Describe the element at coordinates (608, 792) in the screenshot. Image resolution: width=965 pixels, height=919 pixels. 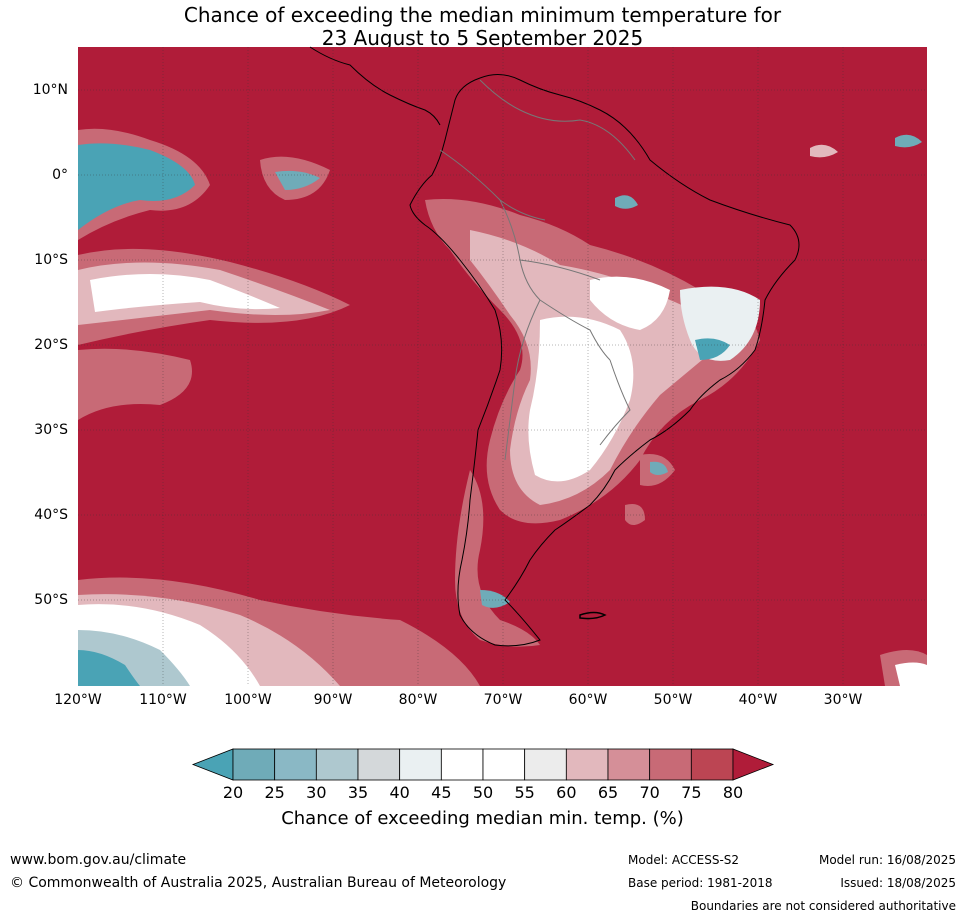
I see `colorbar-tick-label: 65` at that location.